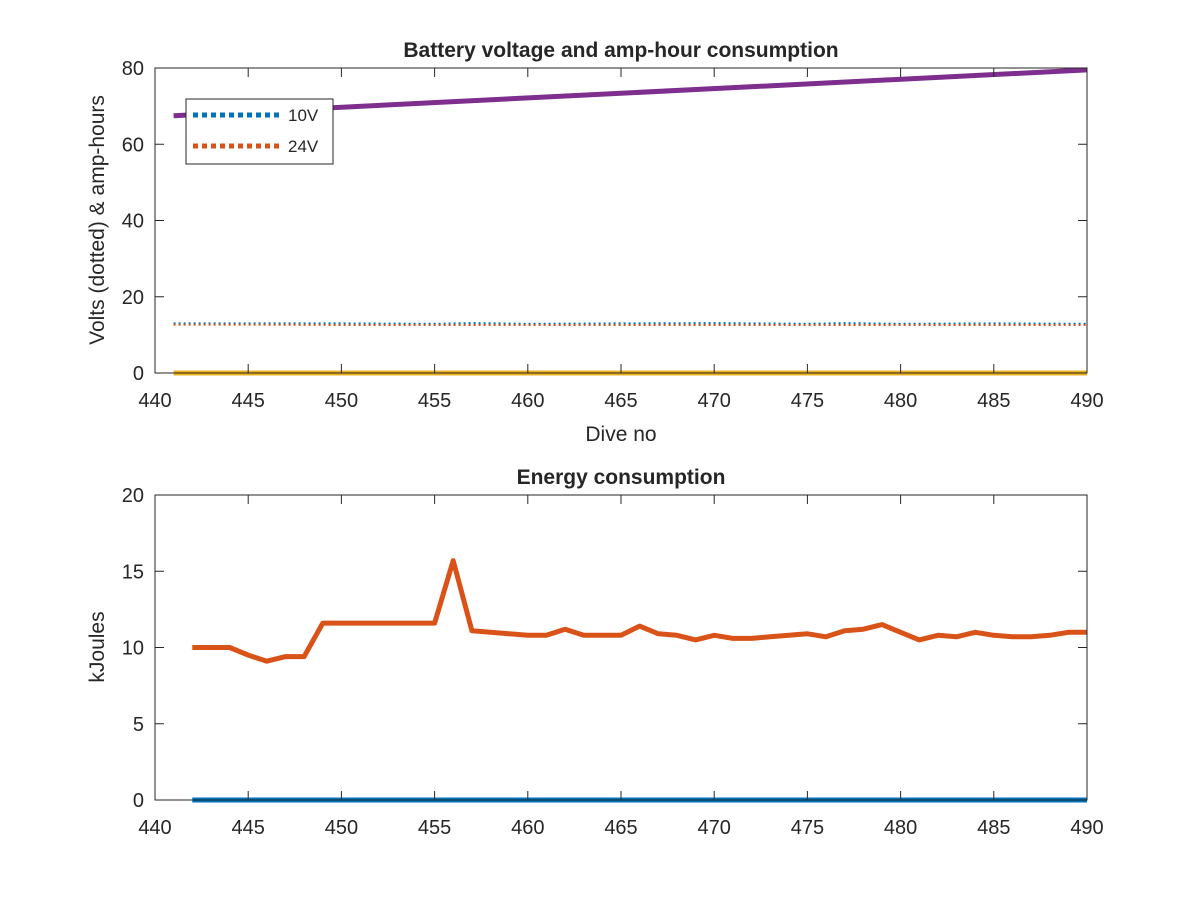 The image size is (1200, 900). Describe the element at coordinates (527, 828) in the screenshot. I see `bottom-plot-xtick-label: 460` at that location.